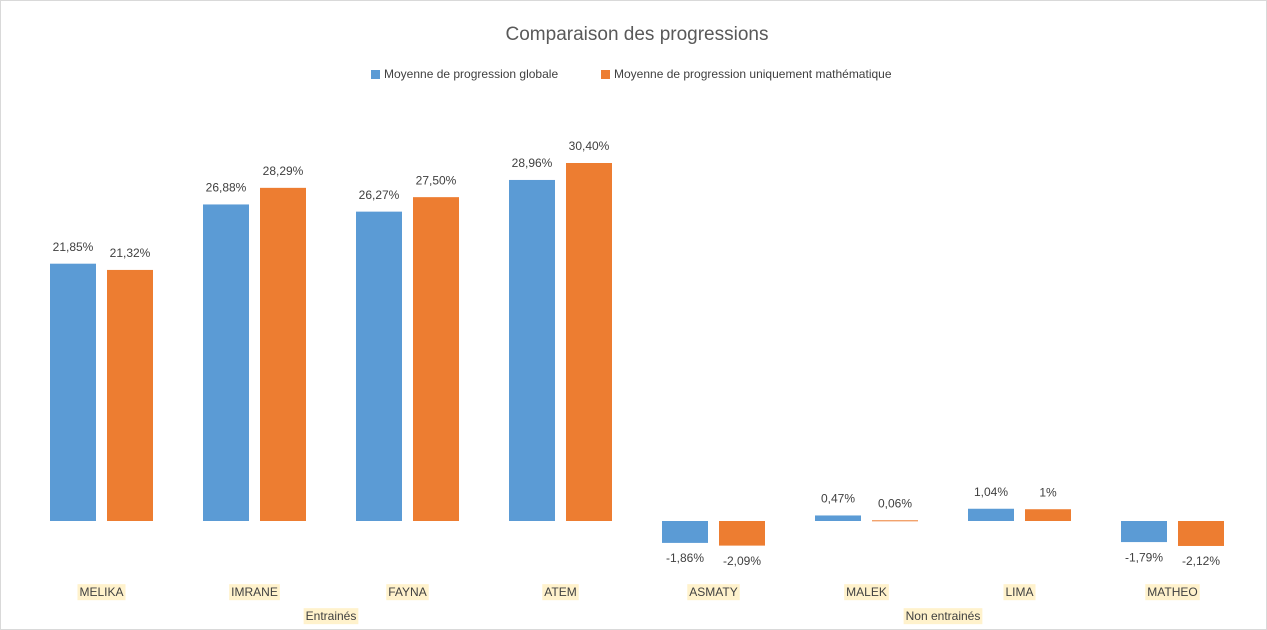  Describe the element at coordinates (589, 146) in the screenshot. I see `data-label: 30,40%` at that location.